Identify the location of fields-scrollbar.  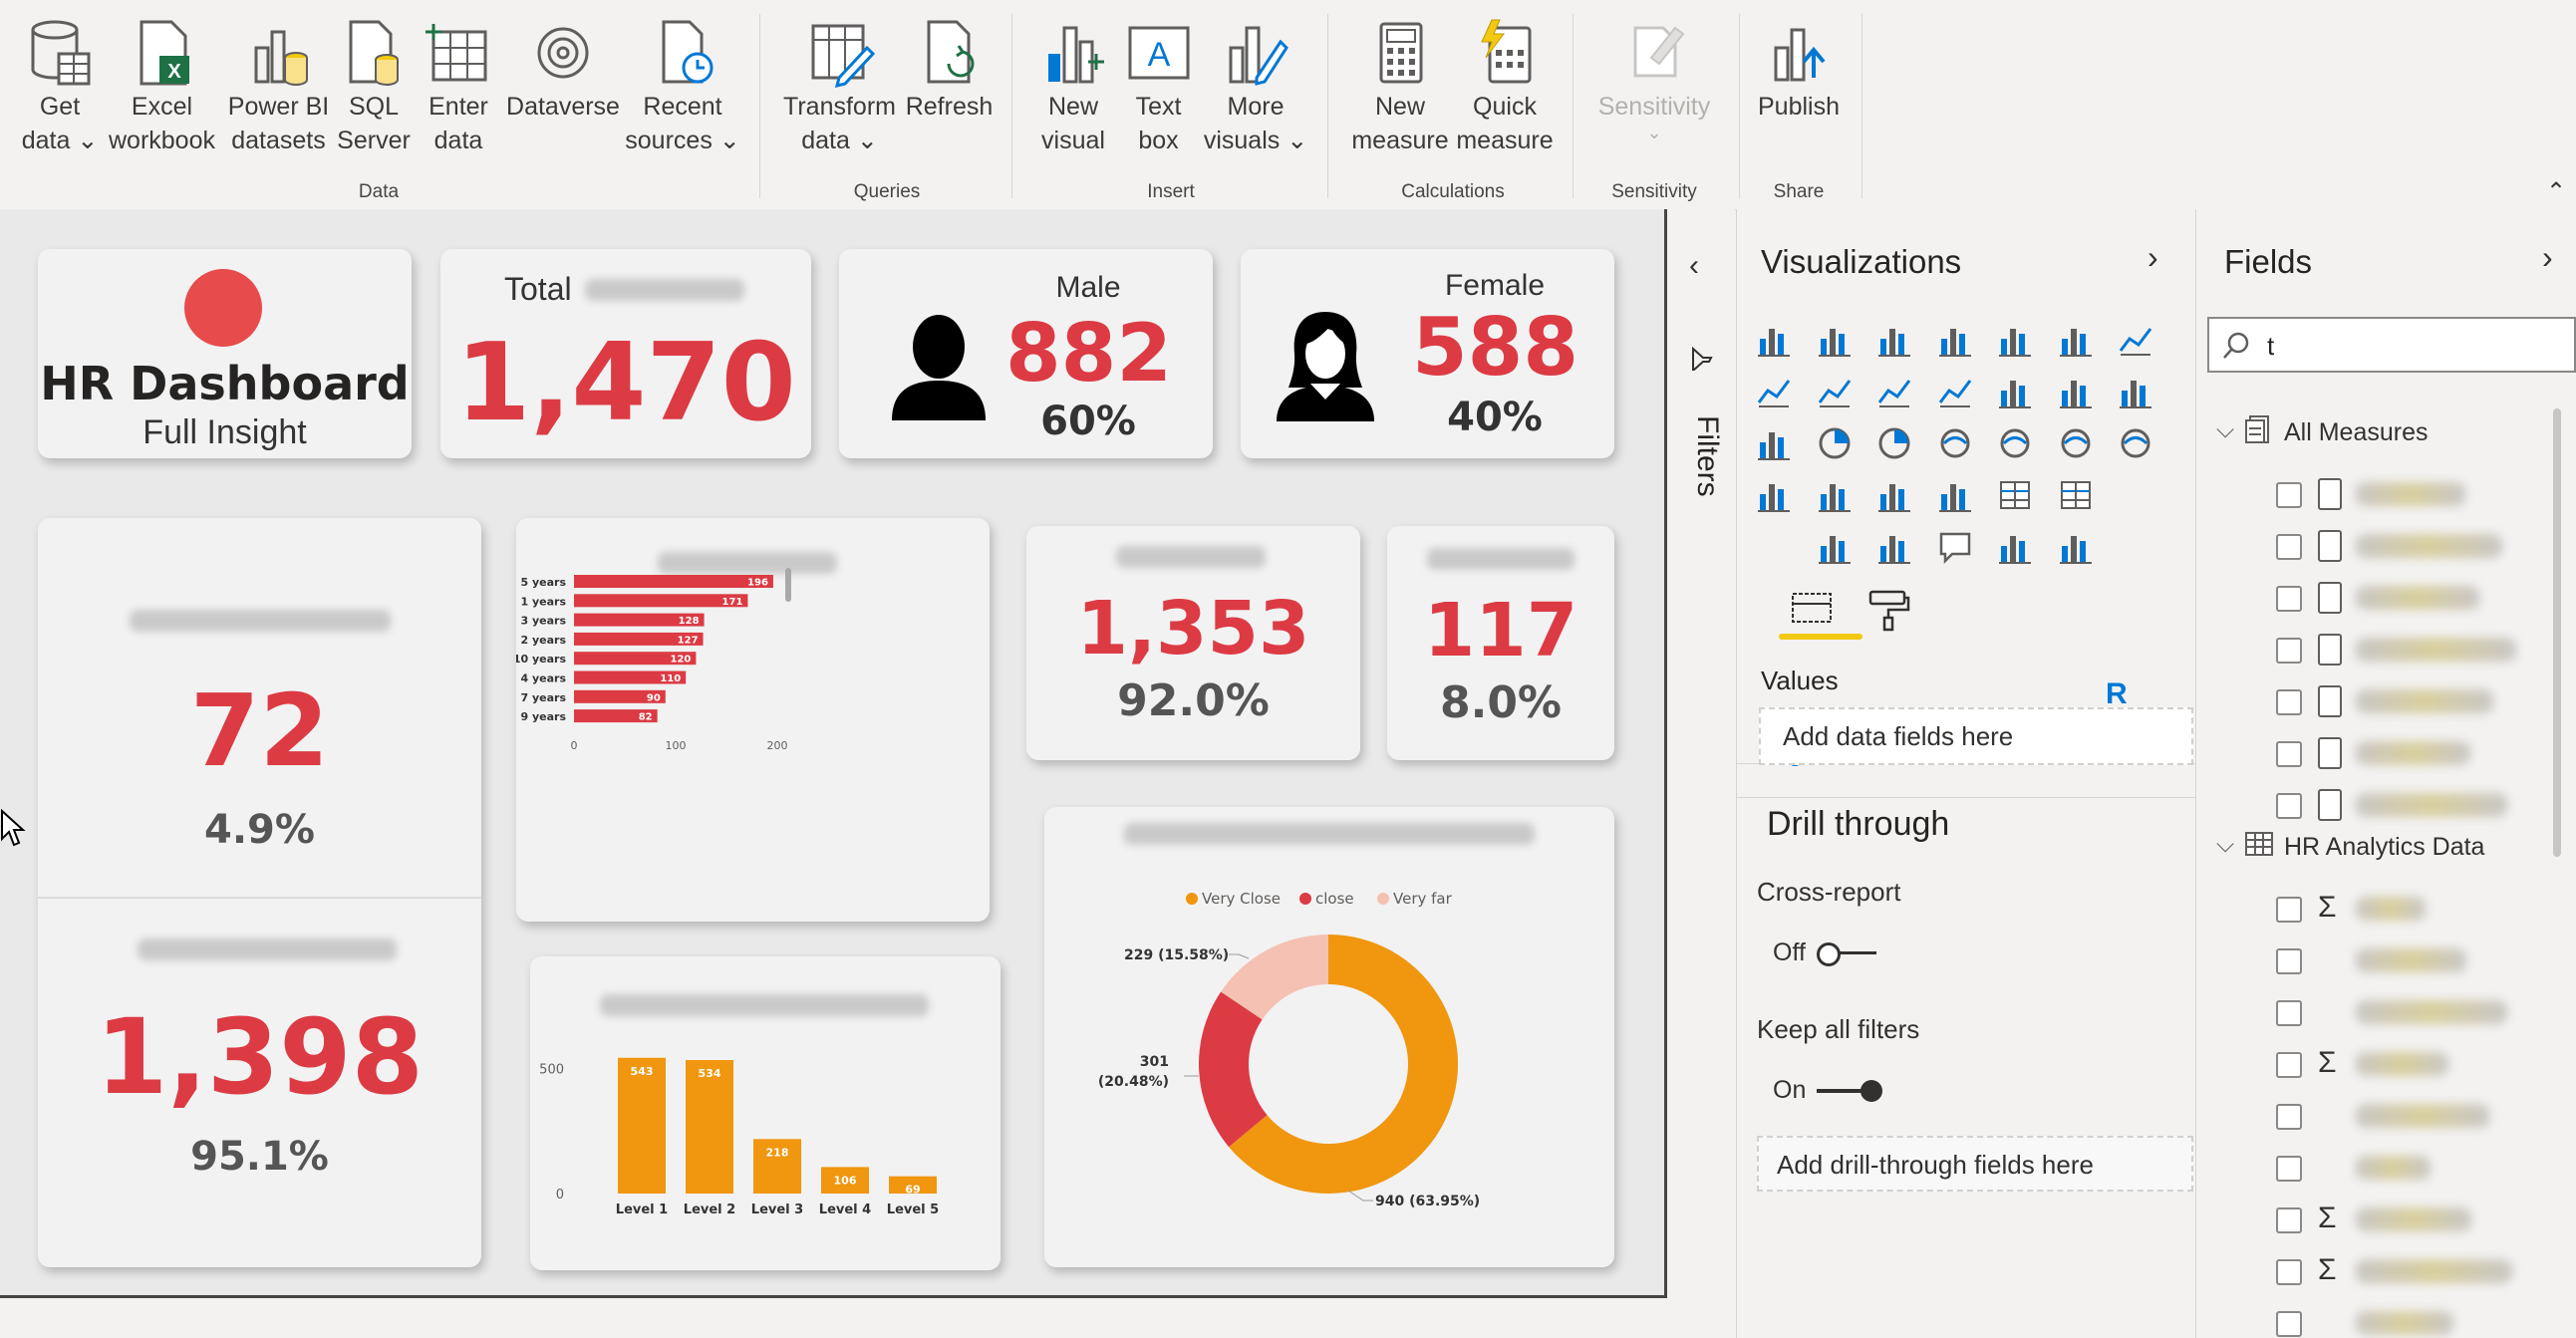
(2557, 632).